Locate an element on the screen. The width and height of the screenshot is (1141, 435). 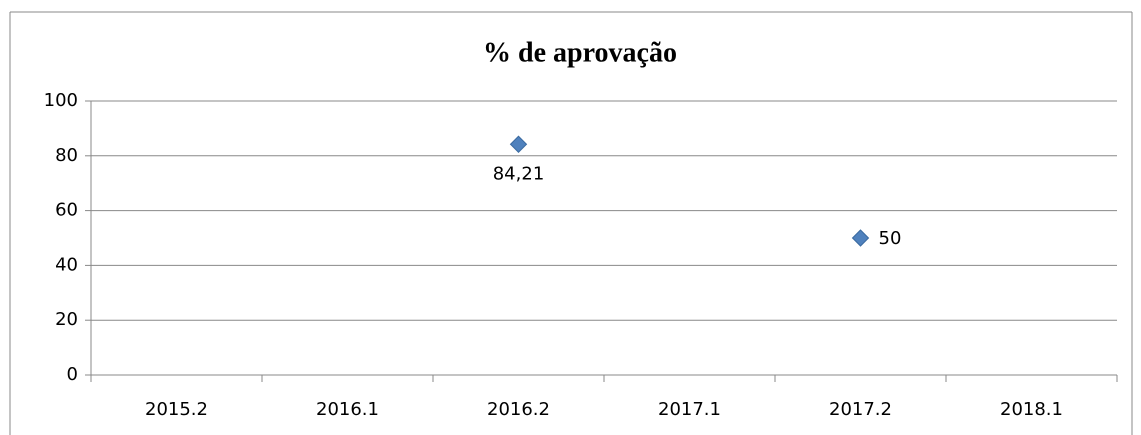
y-tick-label: 0 is located at coordinates (72, 374).